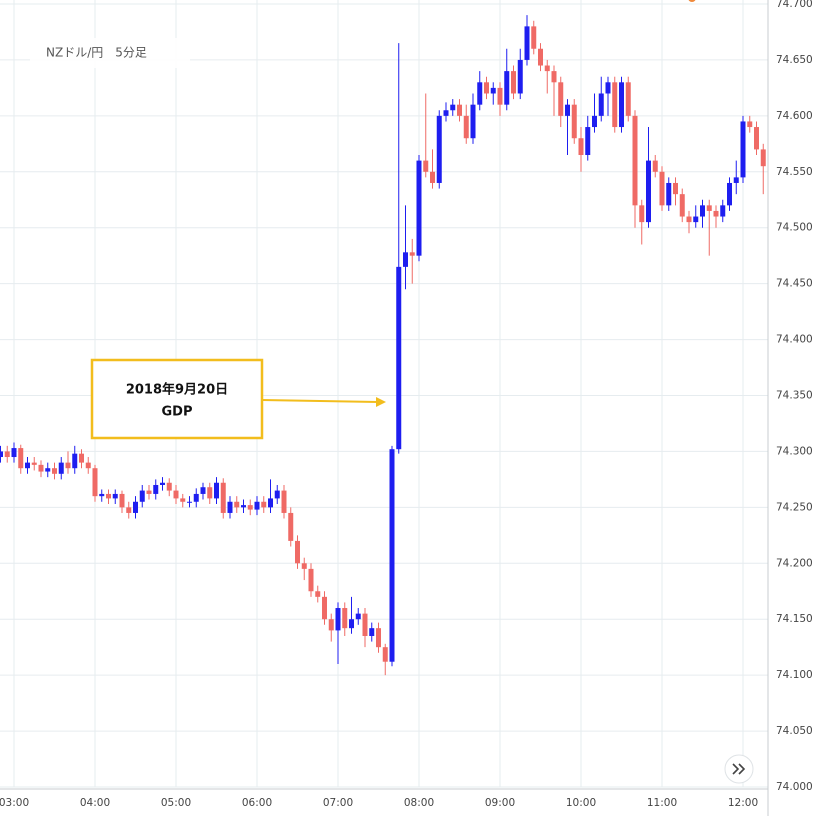 This screenshot has height=816, width=817. Describe the element at coordinates (794, 284) in the screenshot. I see `y-tick-label: 74.450` at that location.